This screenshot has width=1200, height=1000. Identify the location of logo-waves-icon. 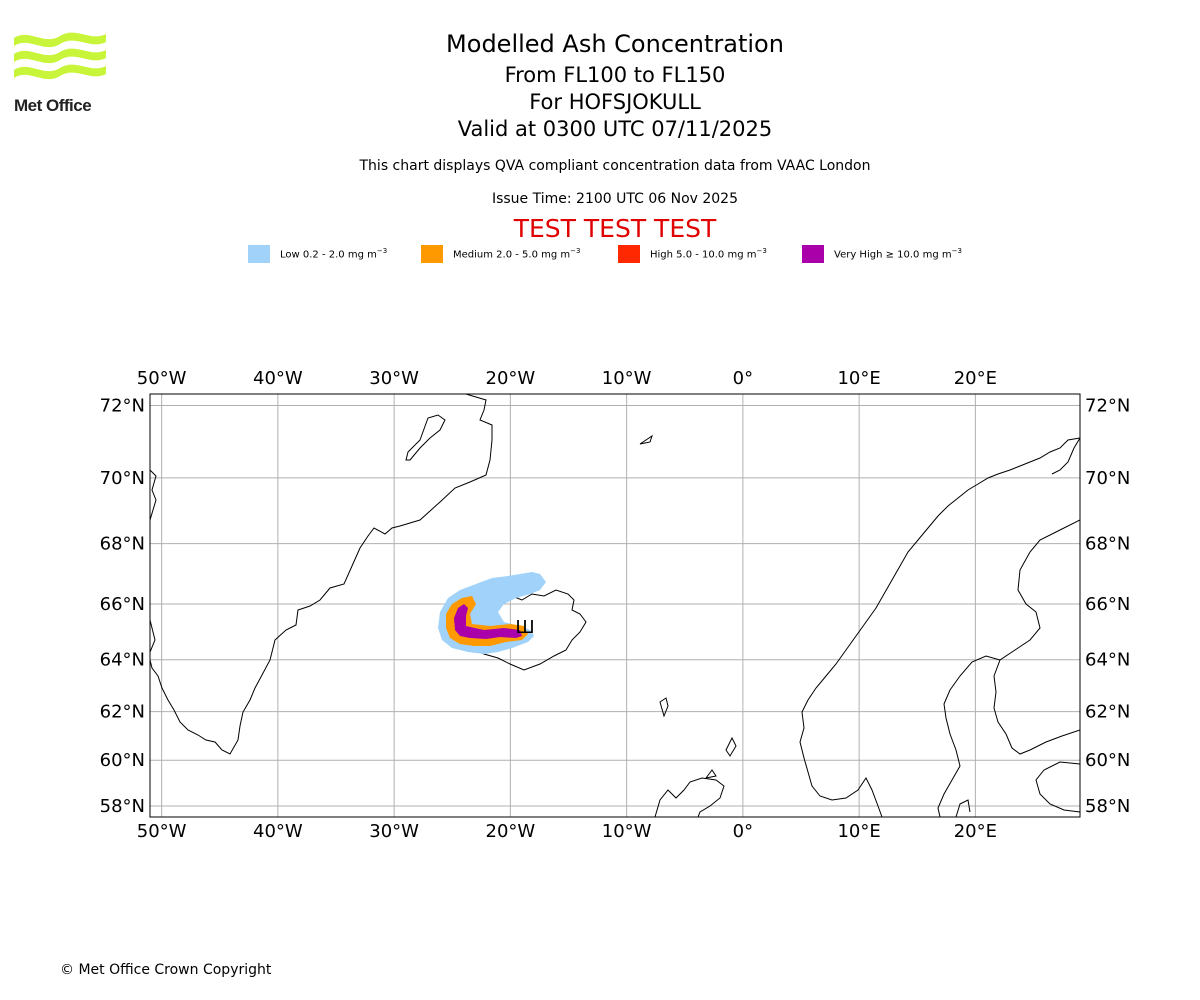
(60, 56).